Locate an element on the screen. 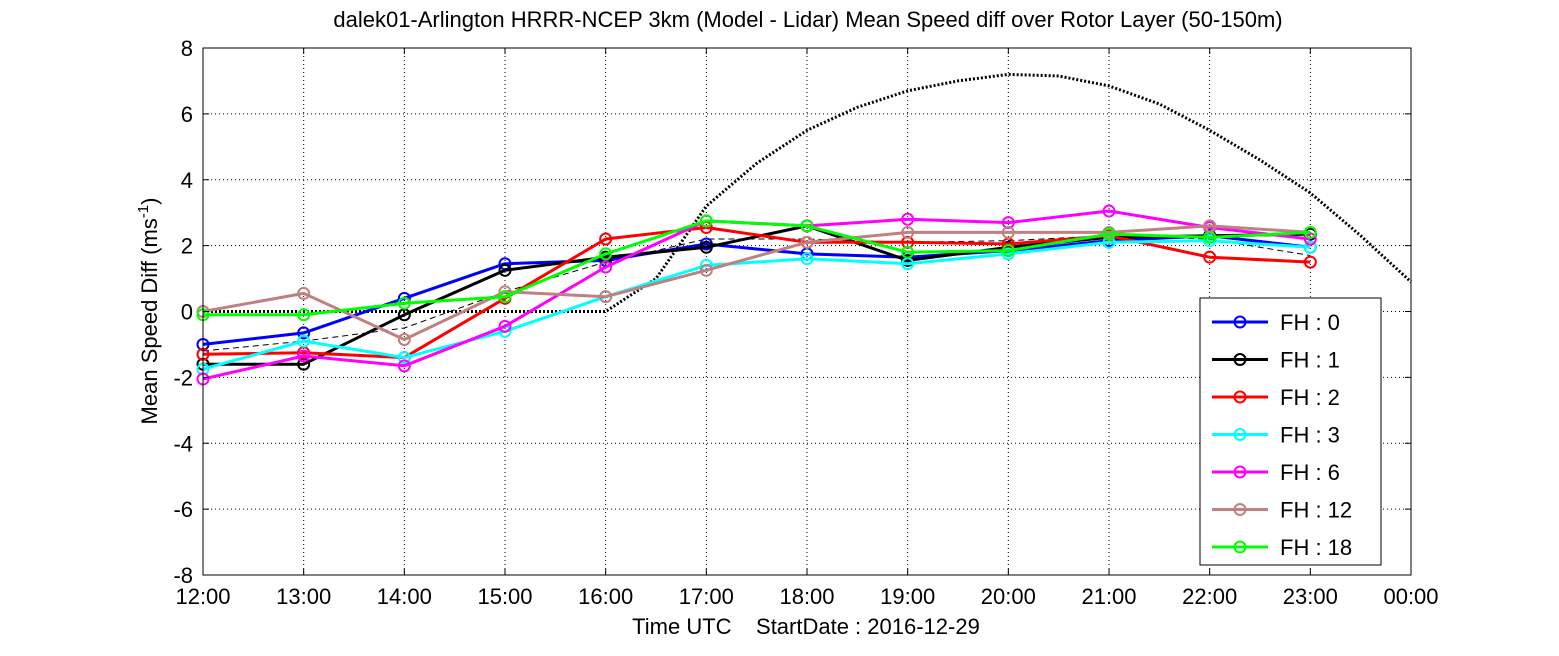  y-tick-label: -8 is located at coordinates (183, 575).